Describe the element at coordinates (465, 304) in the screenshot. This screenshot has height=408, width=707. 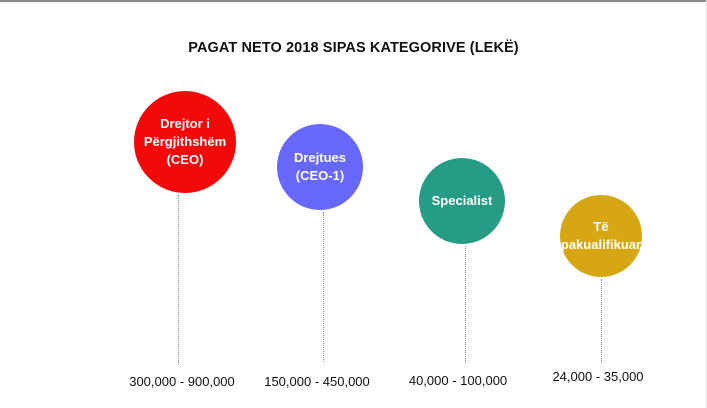
I see `connector-line-specialist` at that location.